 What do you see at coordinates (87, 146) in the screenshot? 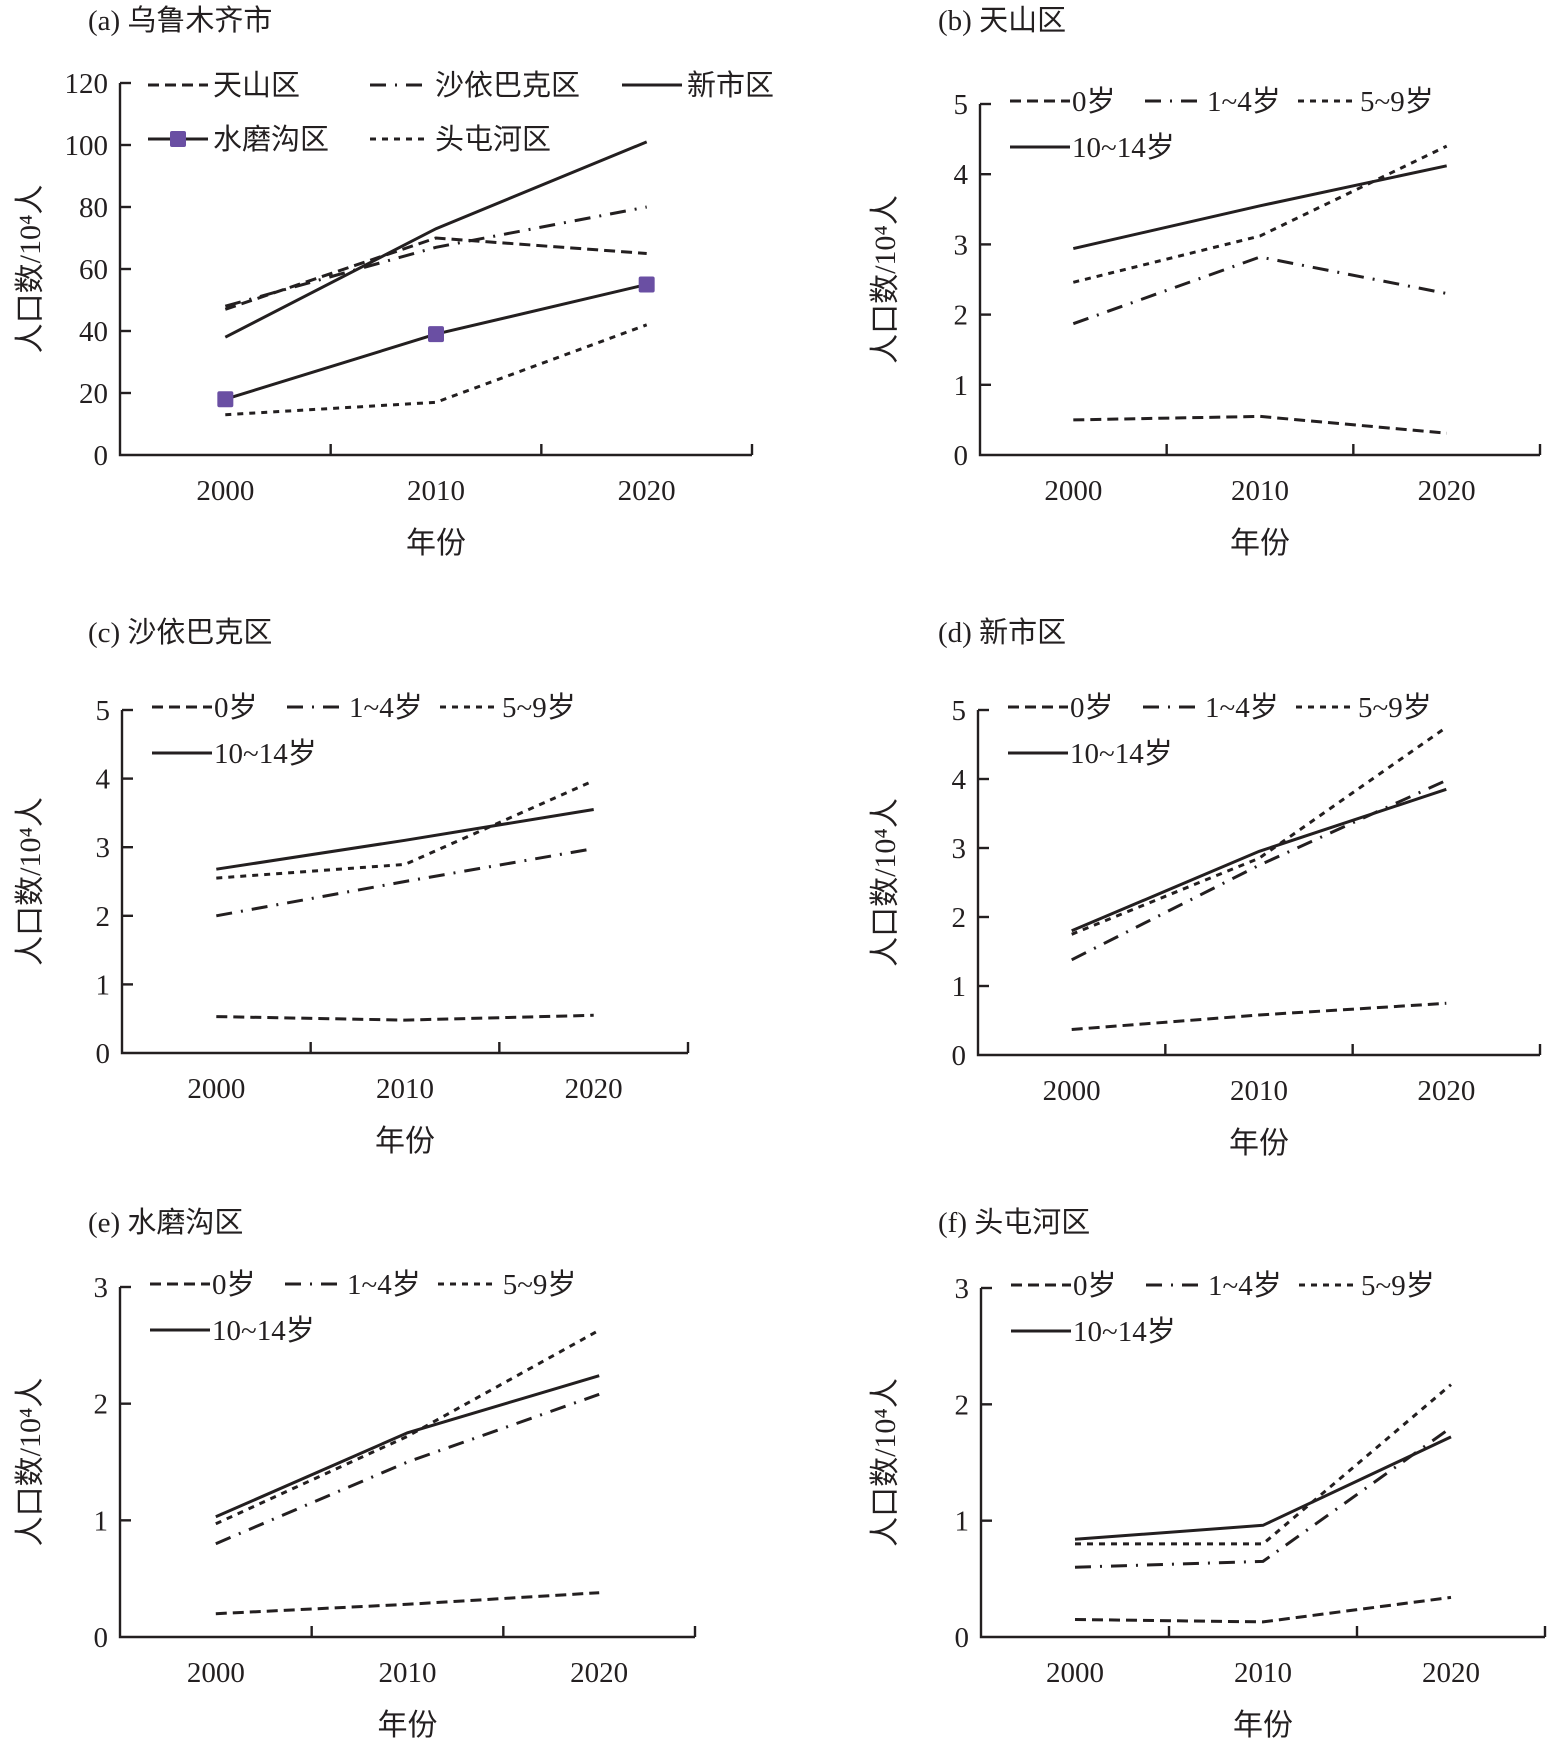
I see `y-tick-label: 100` at bounding box center [87, 146].